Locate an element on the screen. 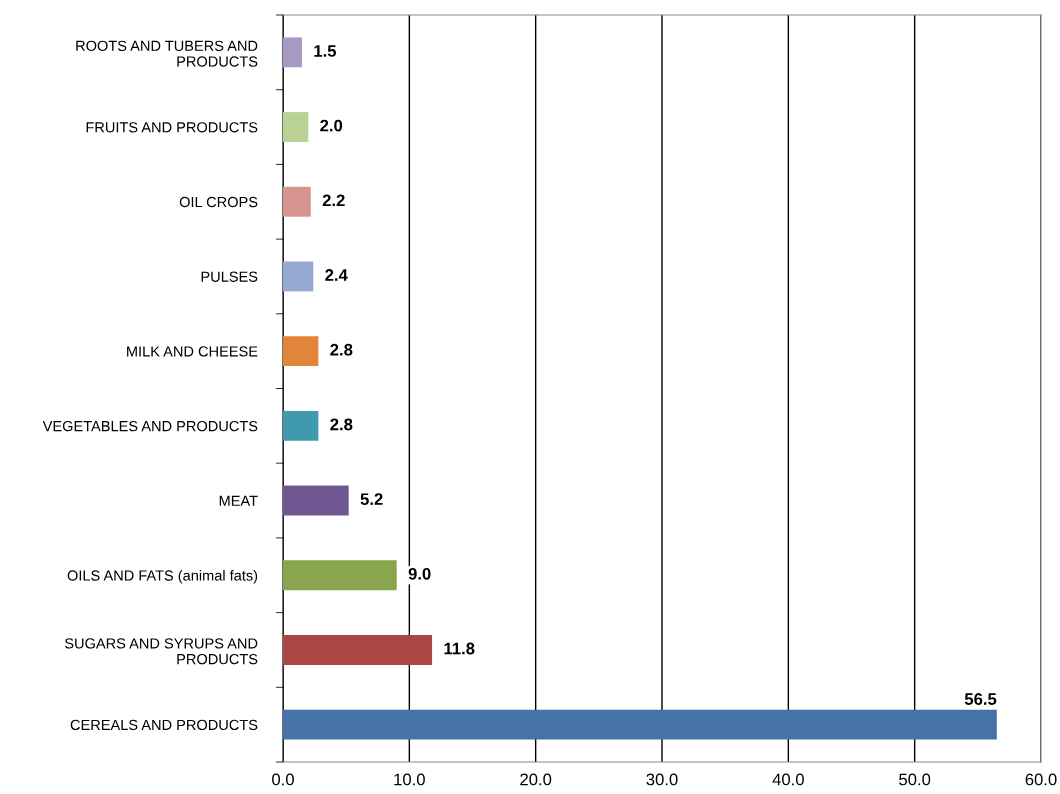  y-tick-label: PULSES is located at coordinates (229, 276).